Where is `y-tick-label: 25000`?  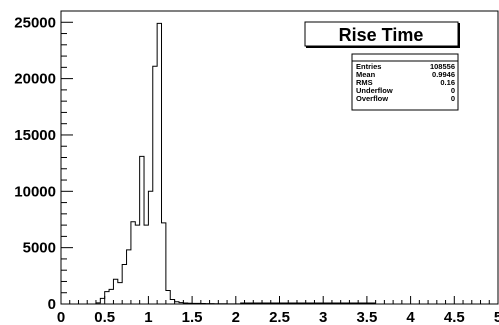
y-tick-label: 25000 is located at coordinates (35, 22).